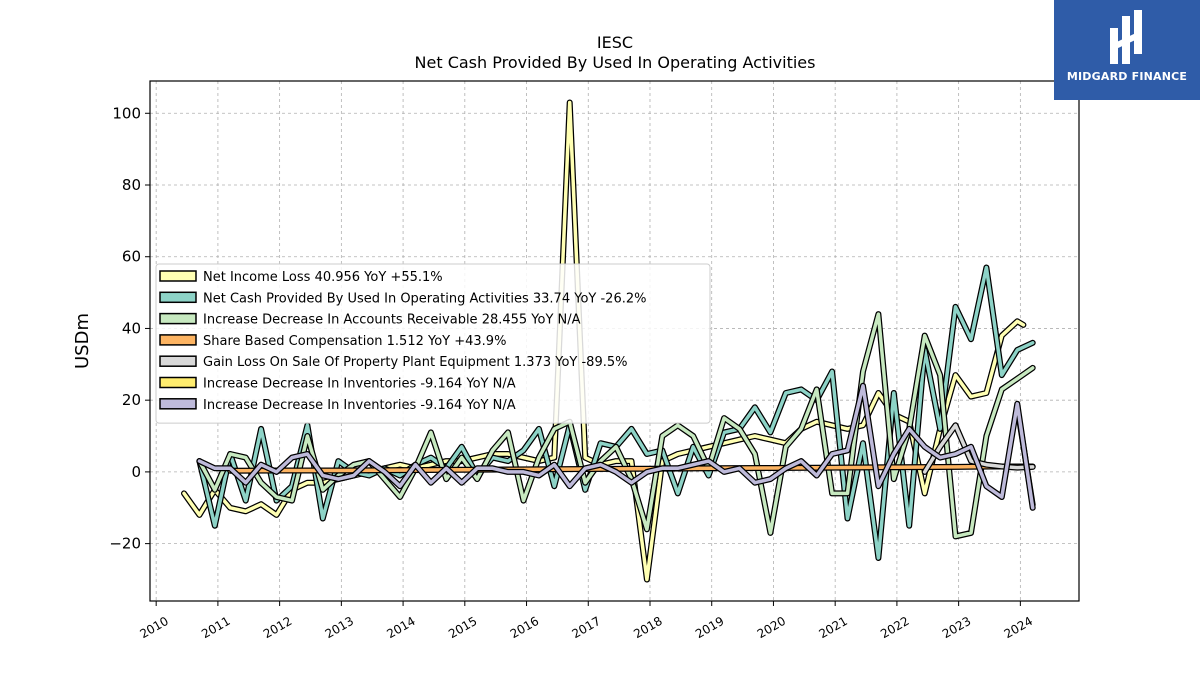  Describe the element at coordinates (277, 627) in the screenshot. I see `x-tick-label: 2012` at that location.